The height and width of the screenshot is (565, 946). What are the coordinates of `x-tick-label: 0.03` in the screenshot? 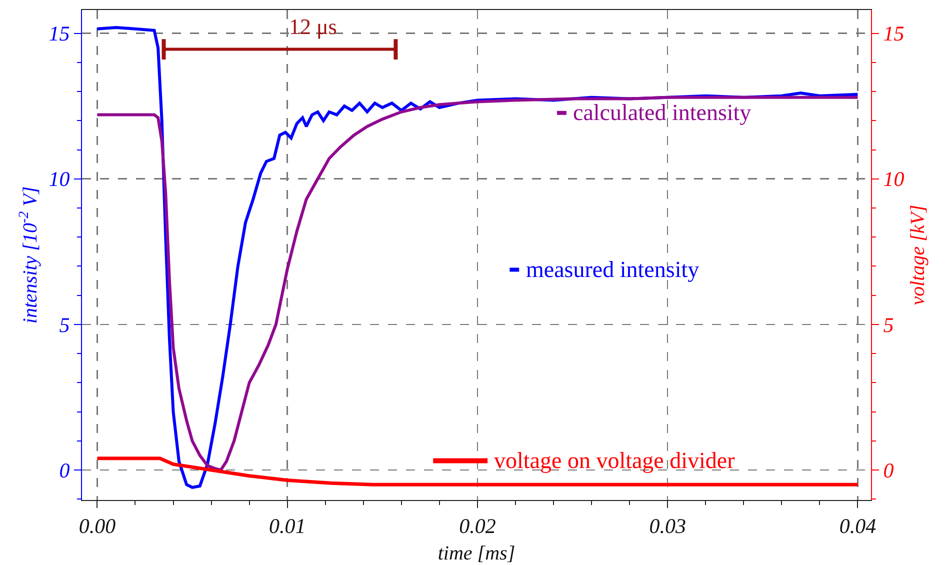 It's located at (667, 526).